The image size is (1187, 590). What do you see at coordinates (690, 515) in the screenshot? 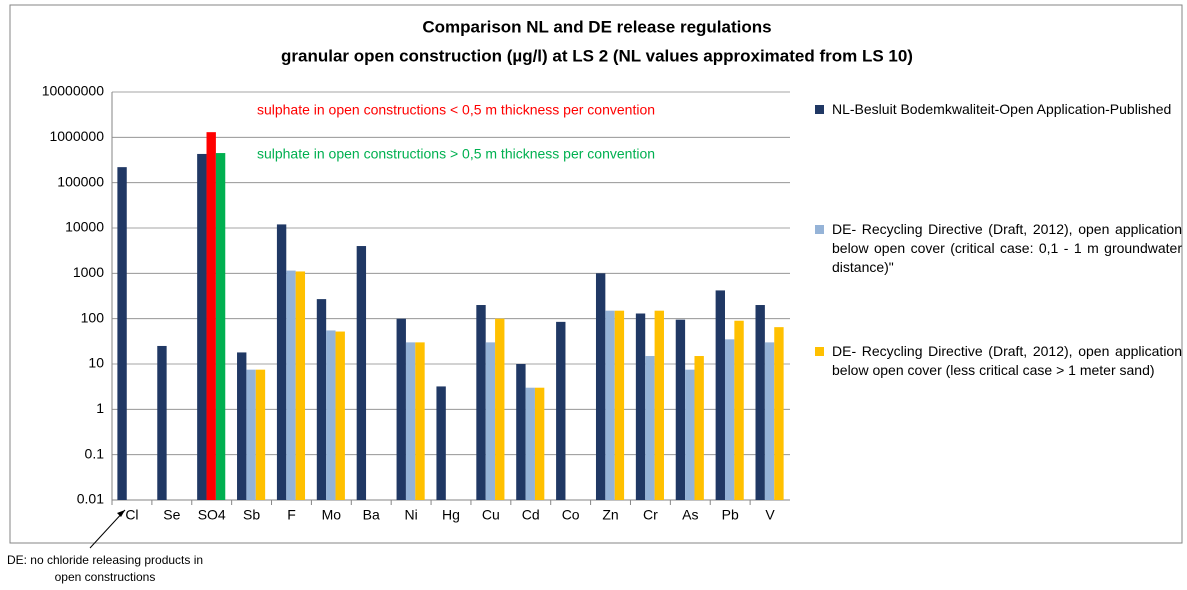
I see `x-tick-label: As` at bounding box center [690, 515].